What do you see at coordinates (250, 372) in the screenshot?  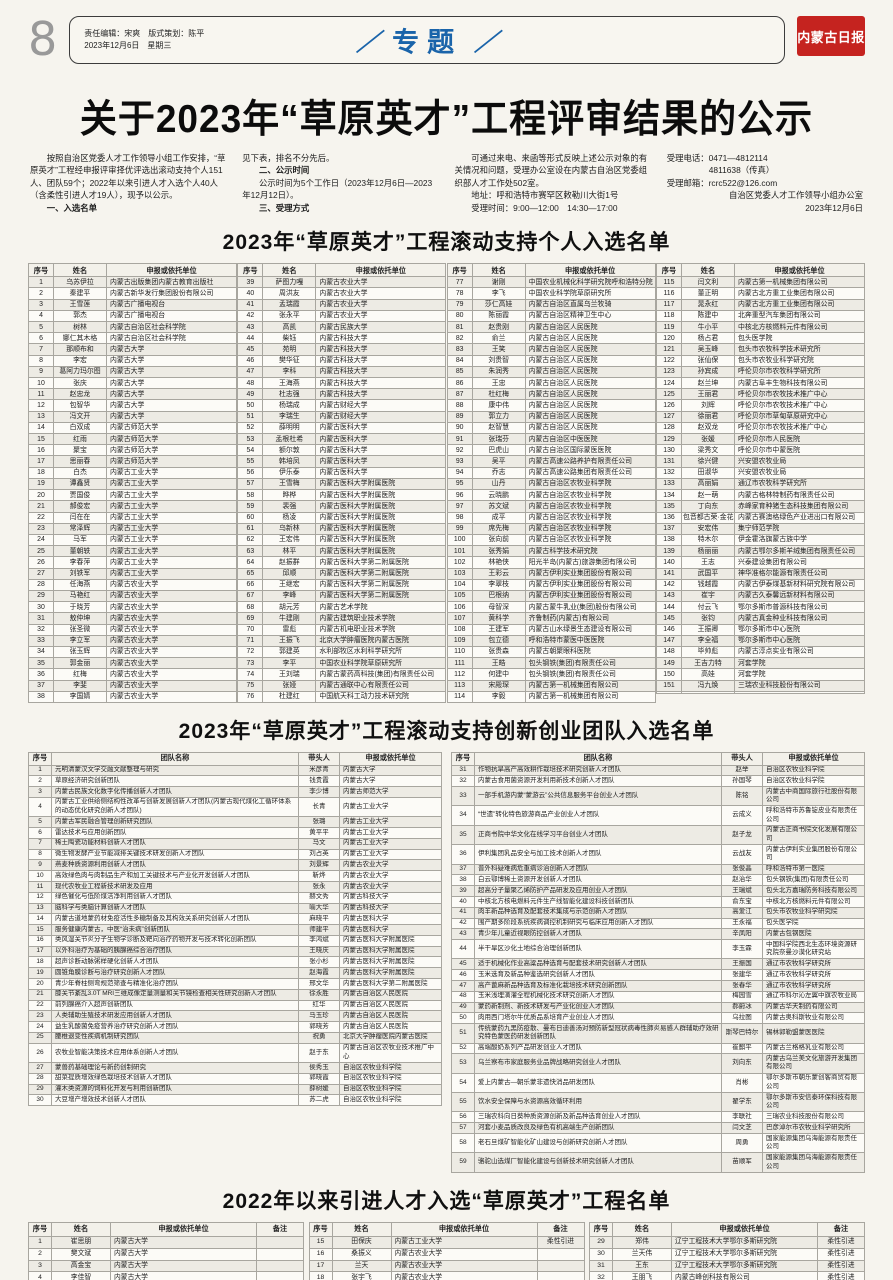 I see `table-cell: 47` at bounding box center [250, 372].